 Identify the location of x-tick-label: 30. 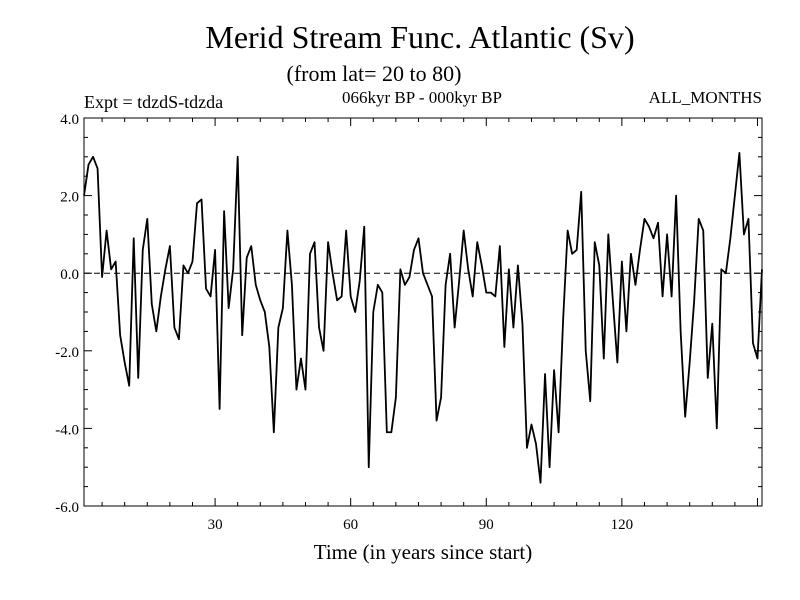
(215, 525).